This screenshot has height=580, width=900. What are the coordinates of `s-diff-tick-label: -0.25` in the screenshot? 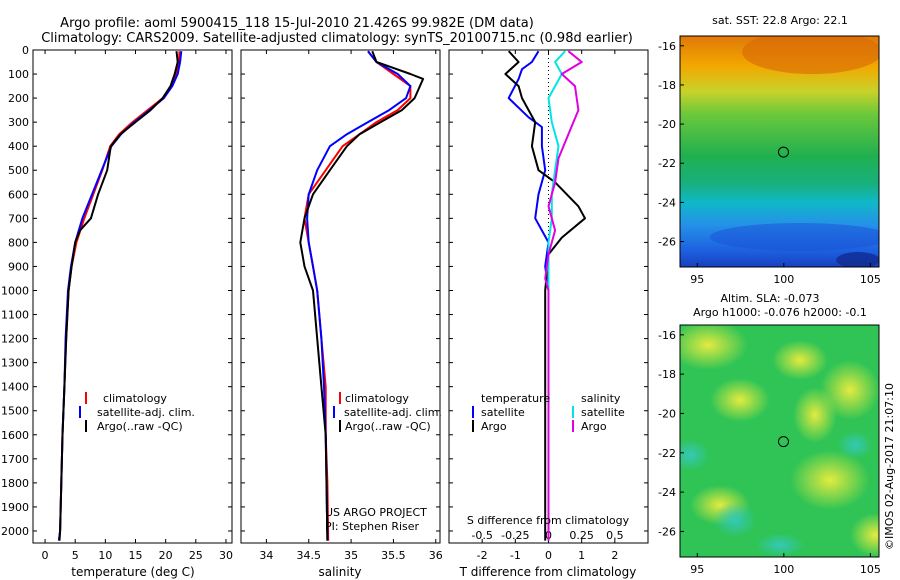 It's located at (515, 535).